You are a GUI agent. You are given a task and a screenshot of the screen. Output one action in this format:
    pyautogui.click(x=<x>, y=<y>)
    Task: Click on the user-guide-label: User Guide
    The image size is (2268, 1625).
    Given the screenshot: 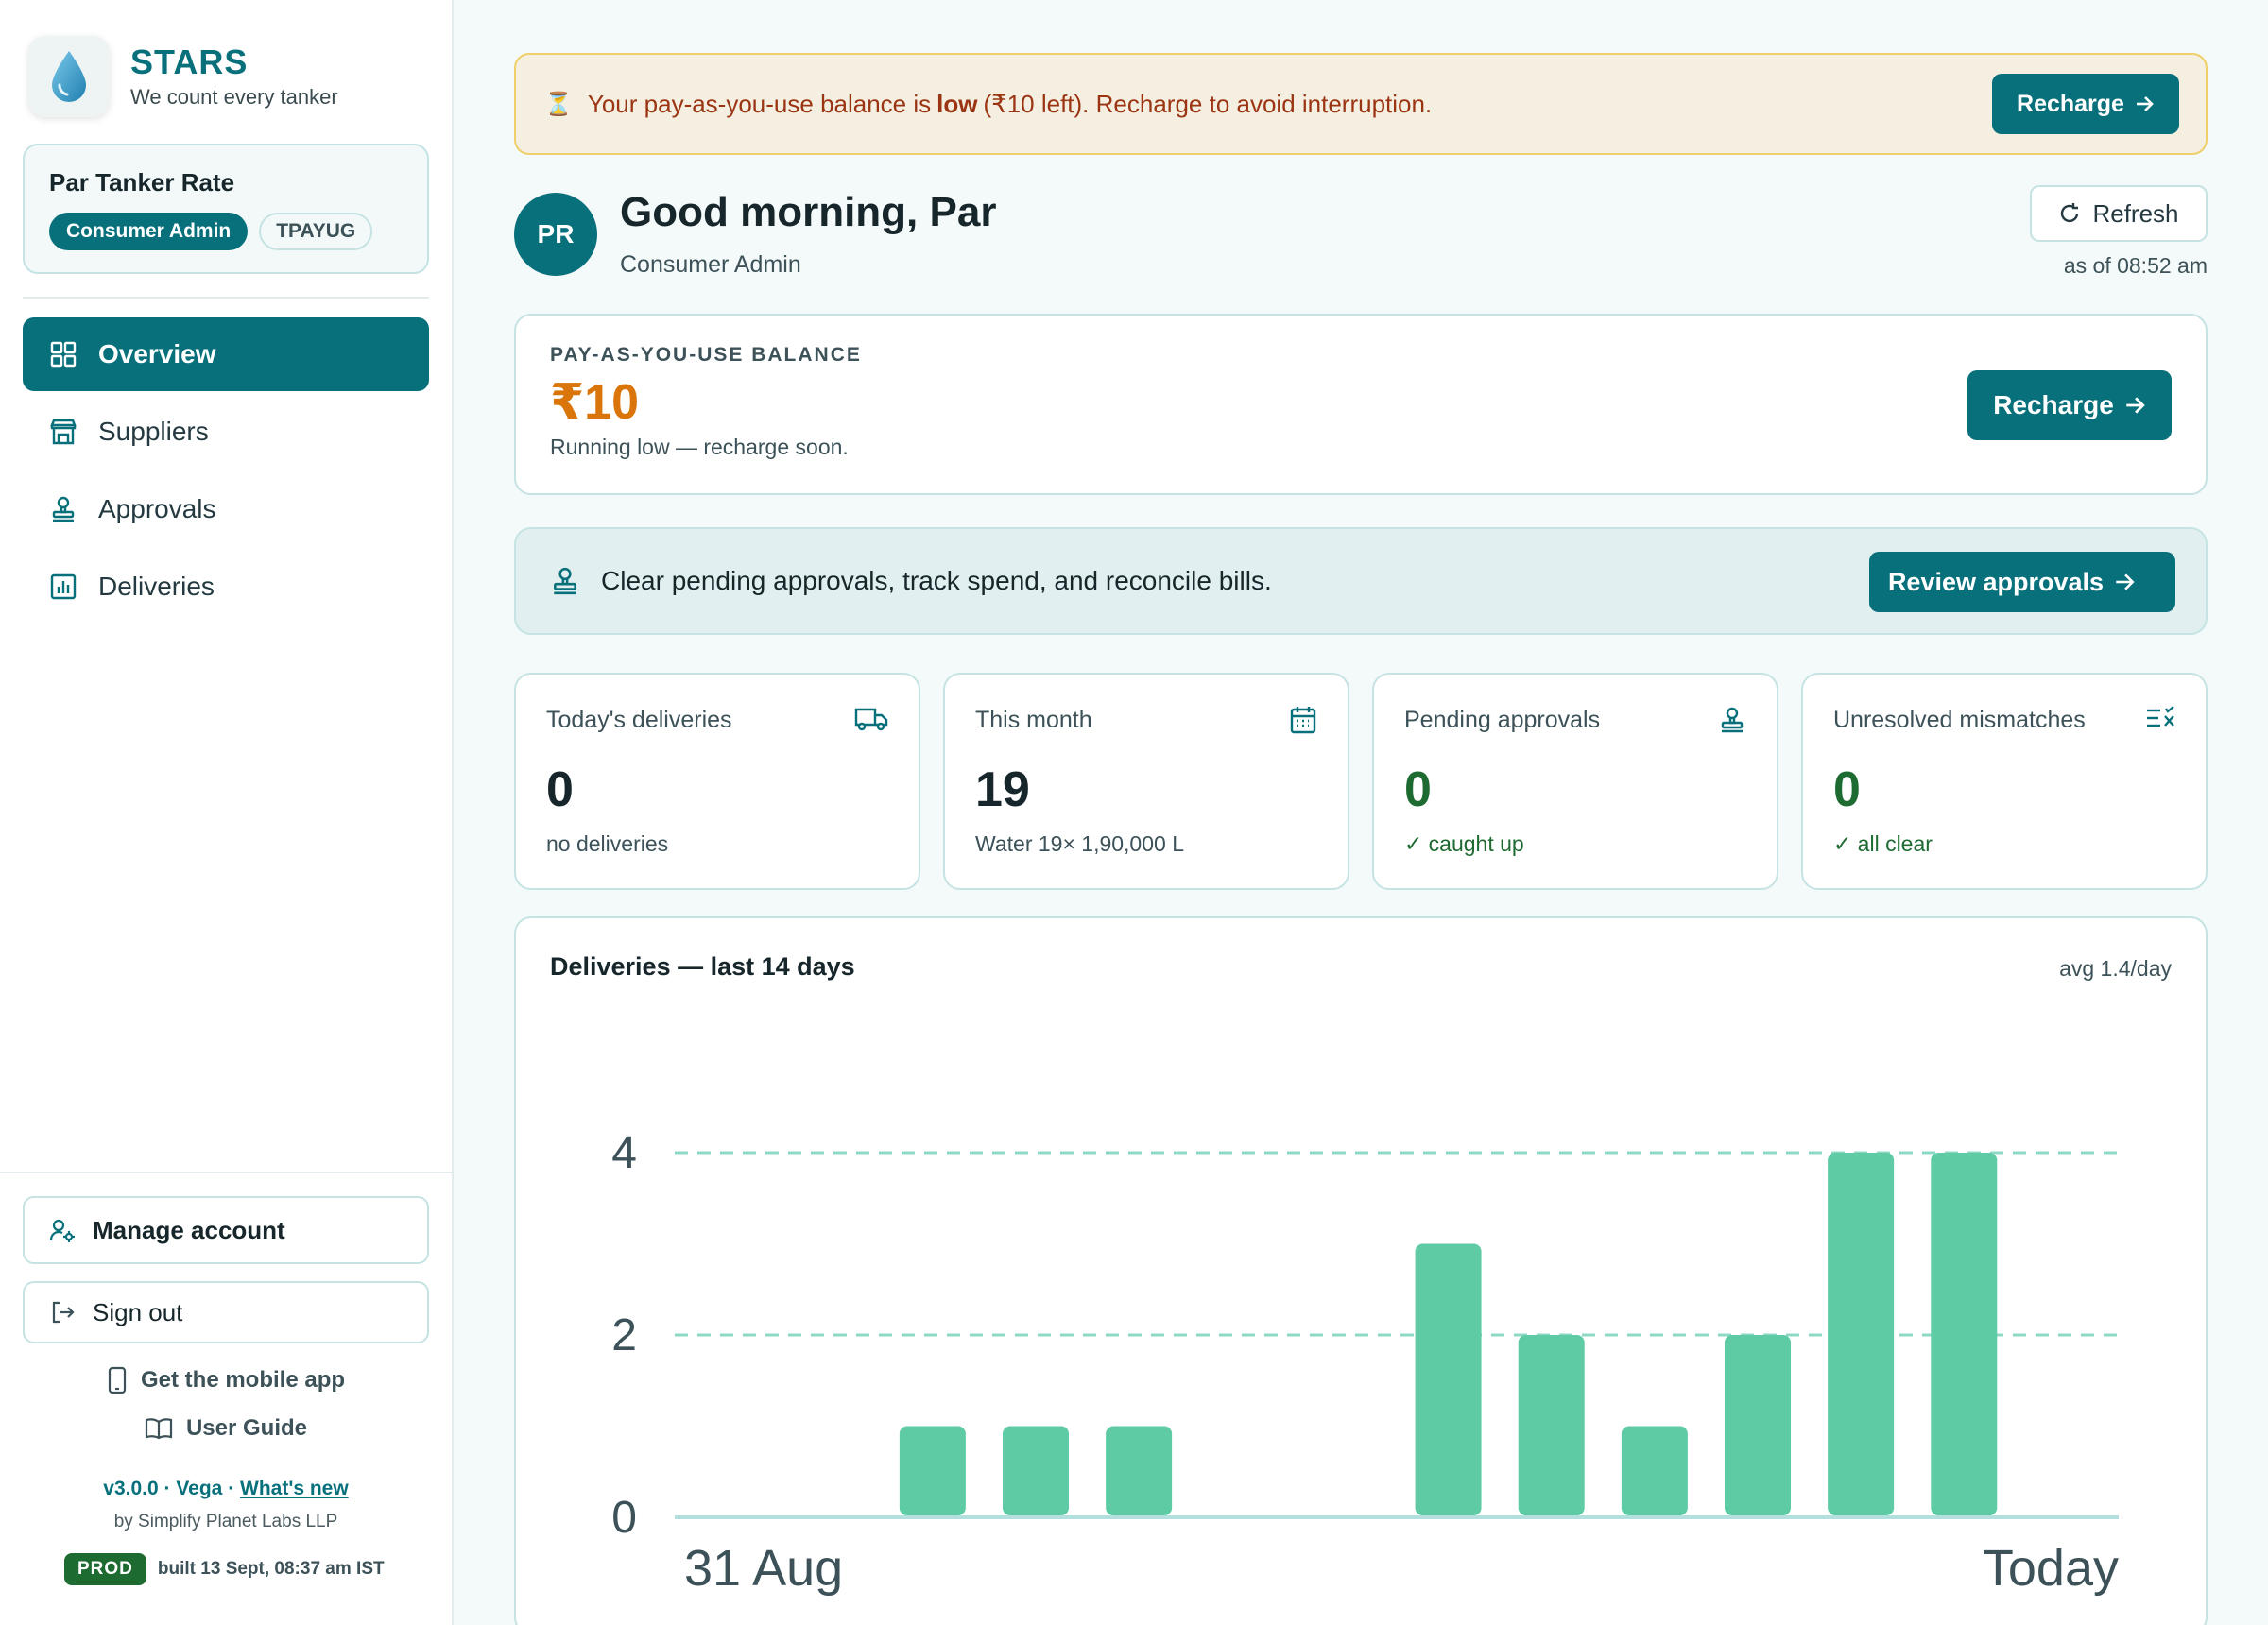 What is the action you would take?
    pyautogui.click(x=246, y=1428)
    